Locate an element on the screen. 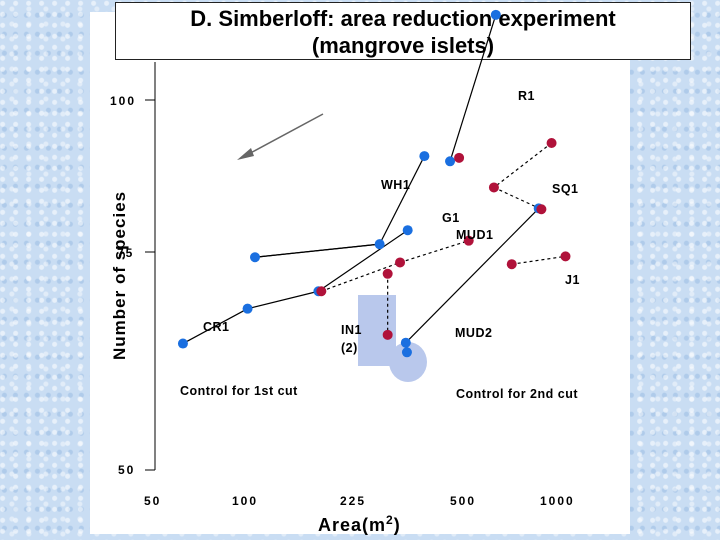 The image size is (720, 540). chart-title-line1: D. Simberloff: area reduction experiment is located at coordinates (403, 18).